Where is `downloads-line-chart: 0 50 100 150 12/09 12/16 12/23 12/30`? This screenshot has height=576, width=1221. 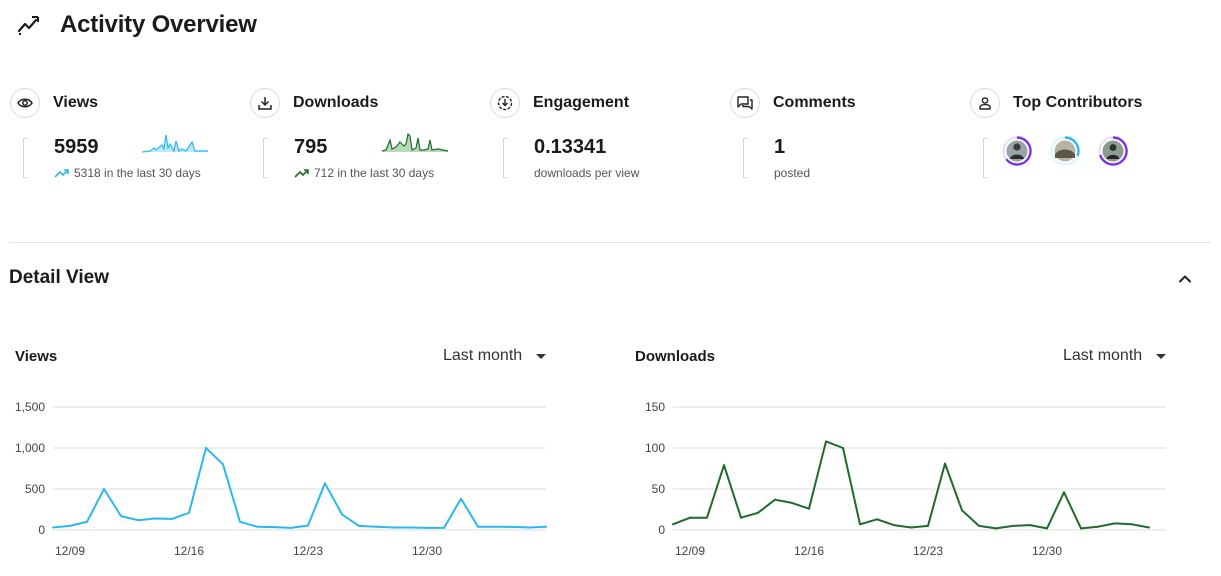 downloads-line-chart: 0 50 100 150 12/09 12/16 12/23 12/30 is located at coordinates (905, 479).